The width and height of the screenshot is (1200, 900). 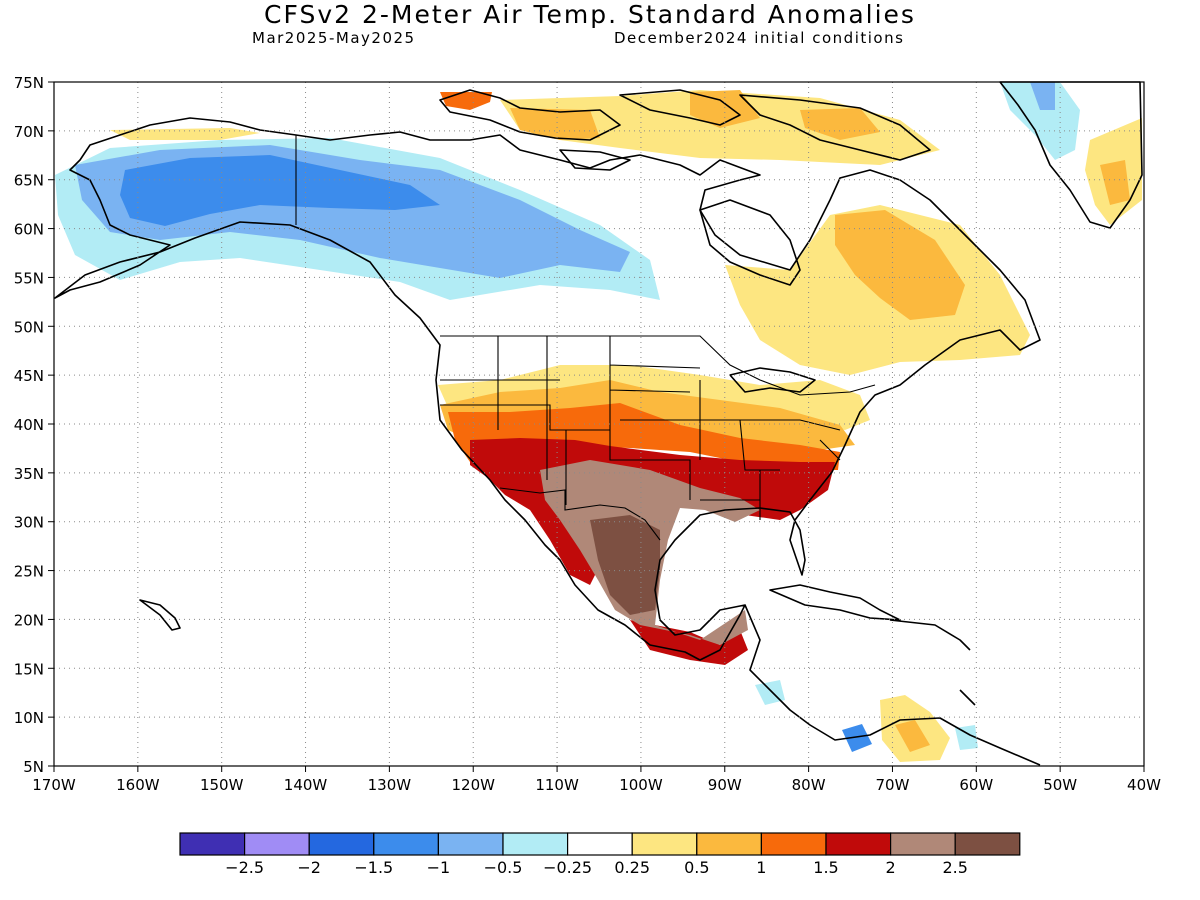 I want to click on x-tick-label: 150W, so click(x=222, y=785).